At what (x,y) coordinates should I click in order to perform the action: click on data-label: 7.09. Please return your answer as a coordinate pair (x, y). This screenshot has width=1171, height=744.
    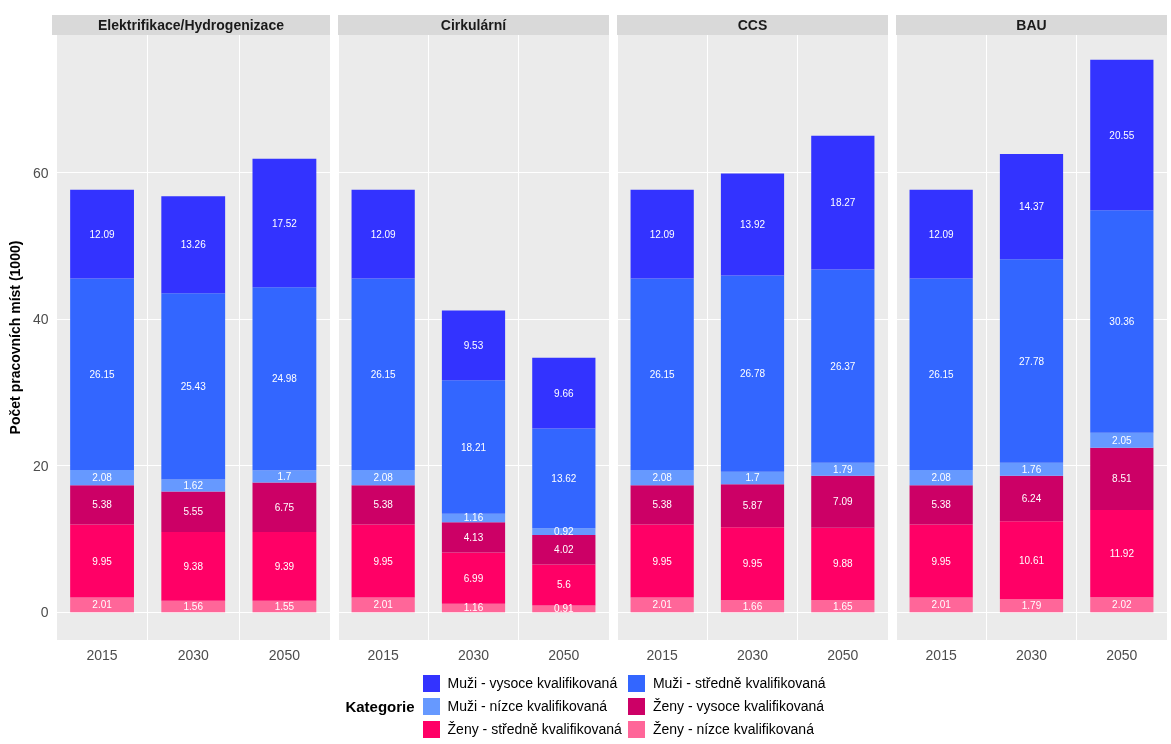
    Looking at the image, I should click on (843, 502).